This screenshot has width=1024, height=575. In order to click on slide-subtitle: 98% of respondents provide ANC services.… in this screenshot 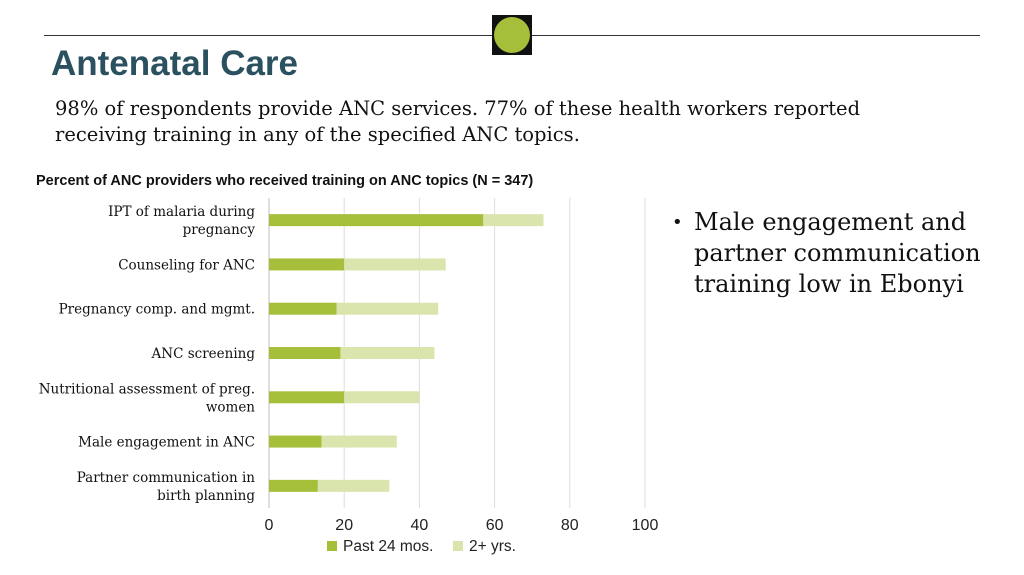, I will do `click(458, 121)`.